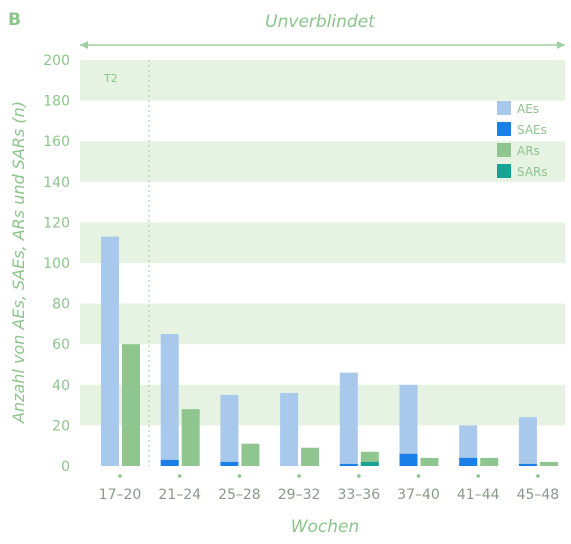 Image resolution: width=571 pixels, height=544 pixels. I want to click on y-tick-label: 160, so click(56, 142).